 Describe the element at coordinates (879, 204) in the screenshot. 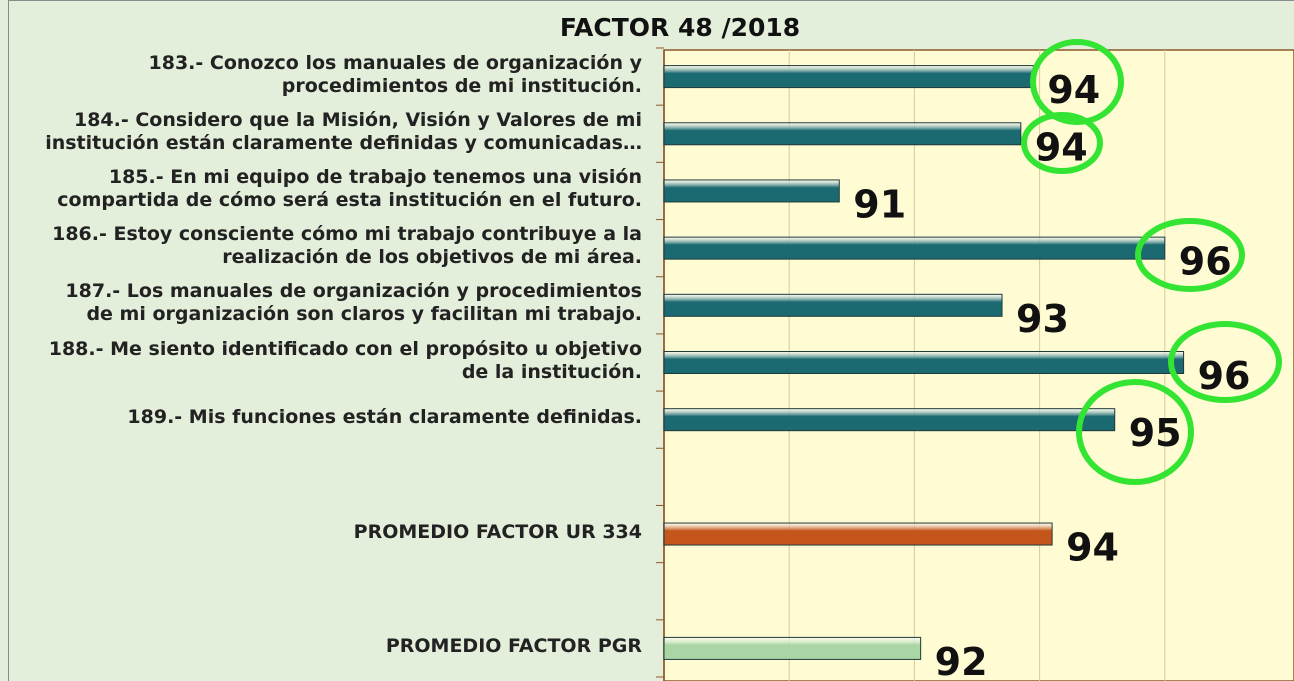

I see `value-label: 91` at that location.